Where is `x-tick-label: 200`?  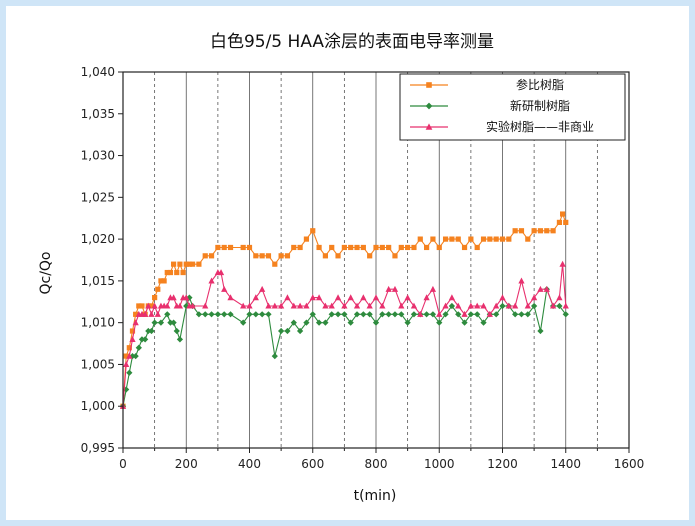 x-tick-label: 200 is located at coordinates (186, 464).